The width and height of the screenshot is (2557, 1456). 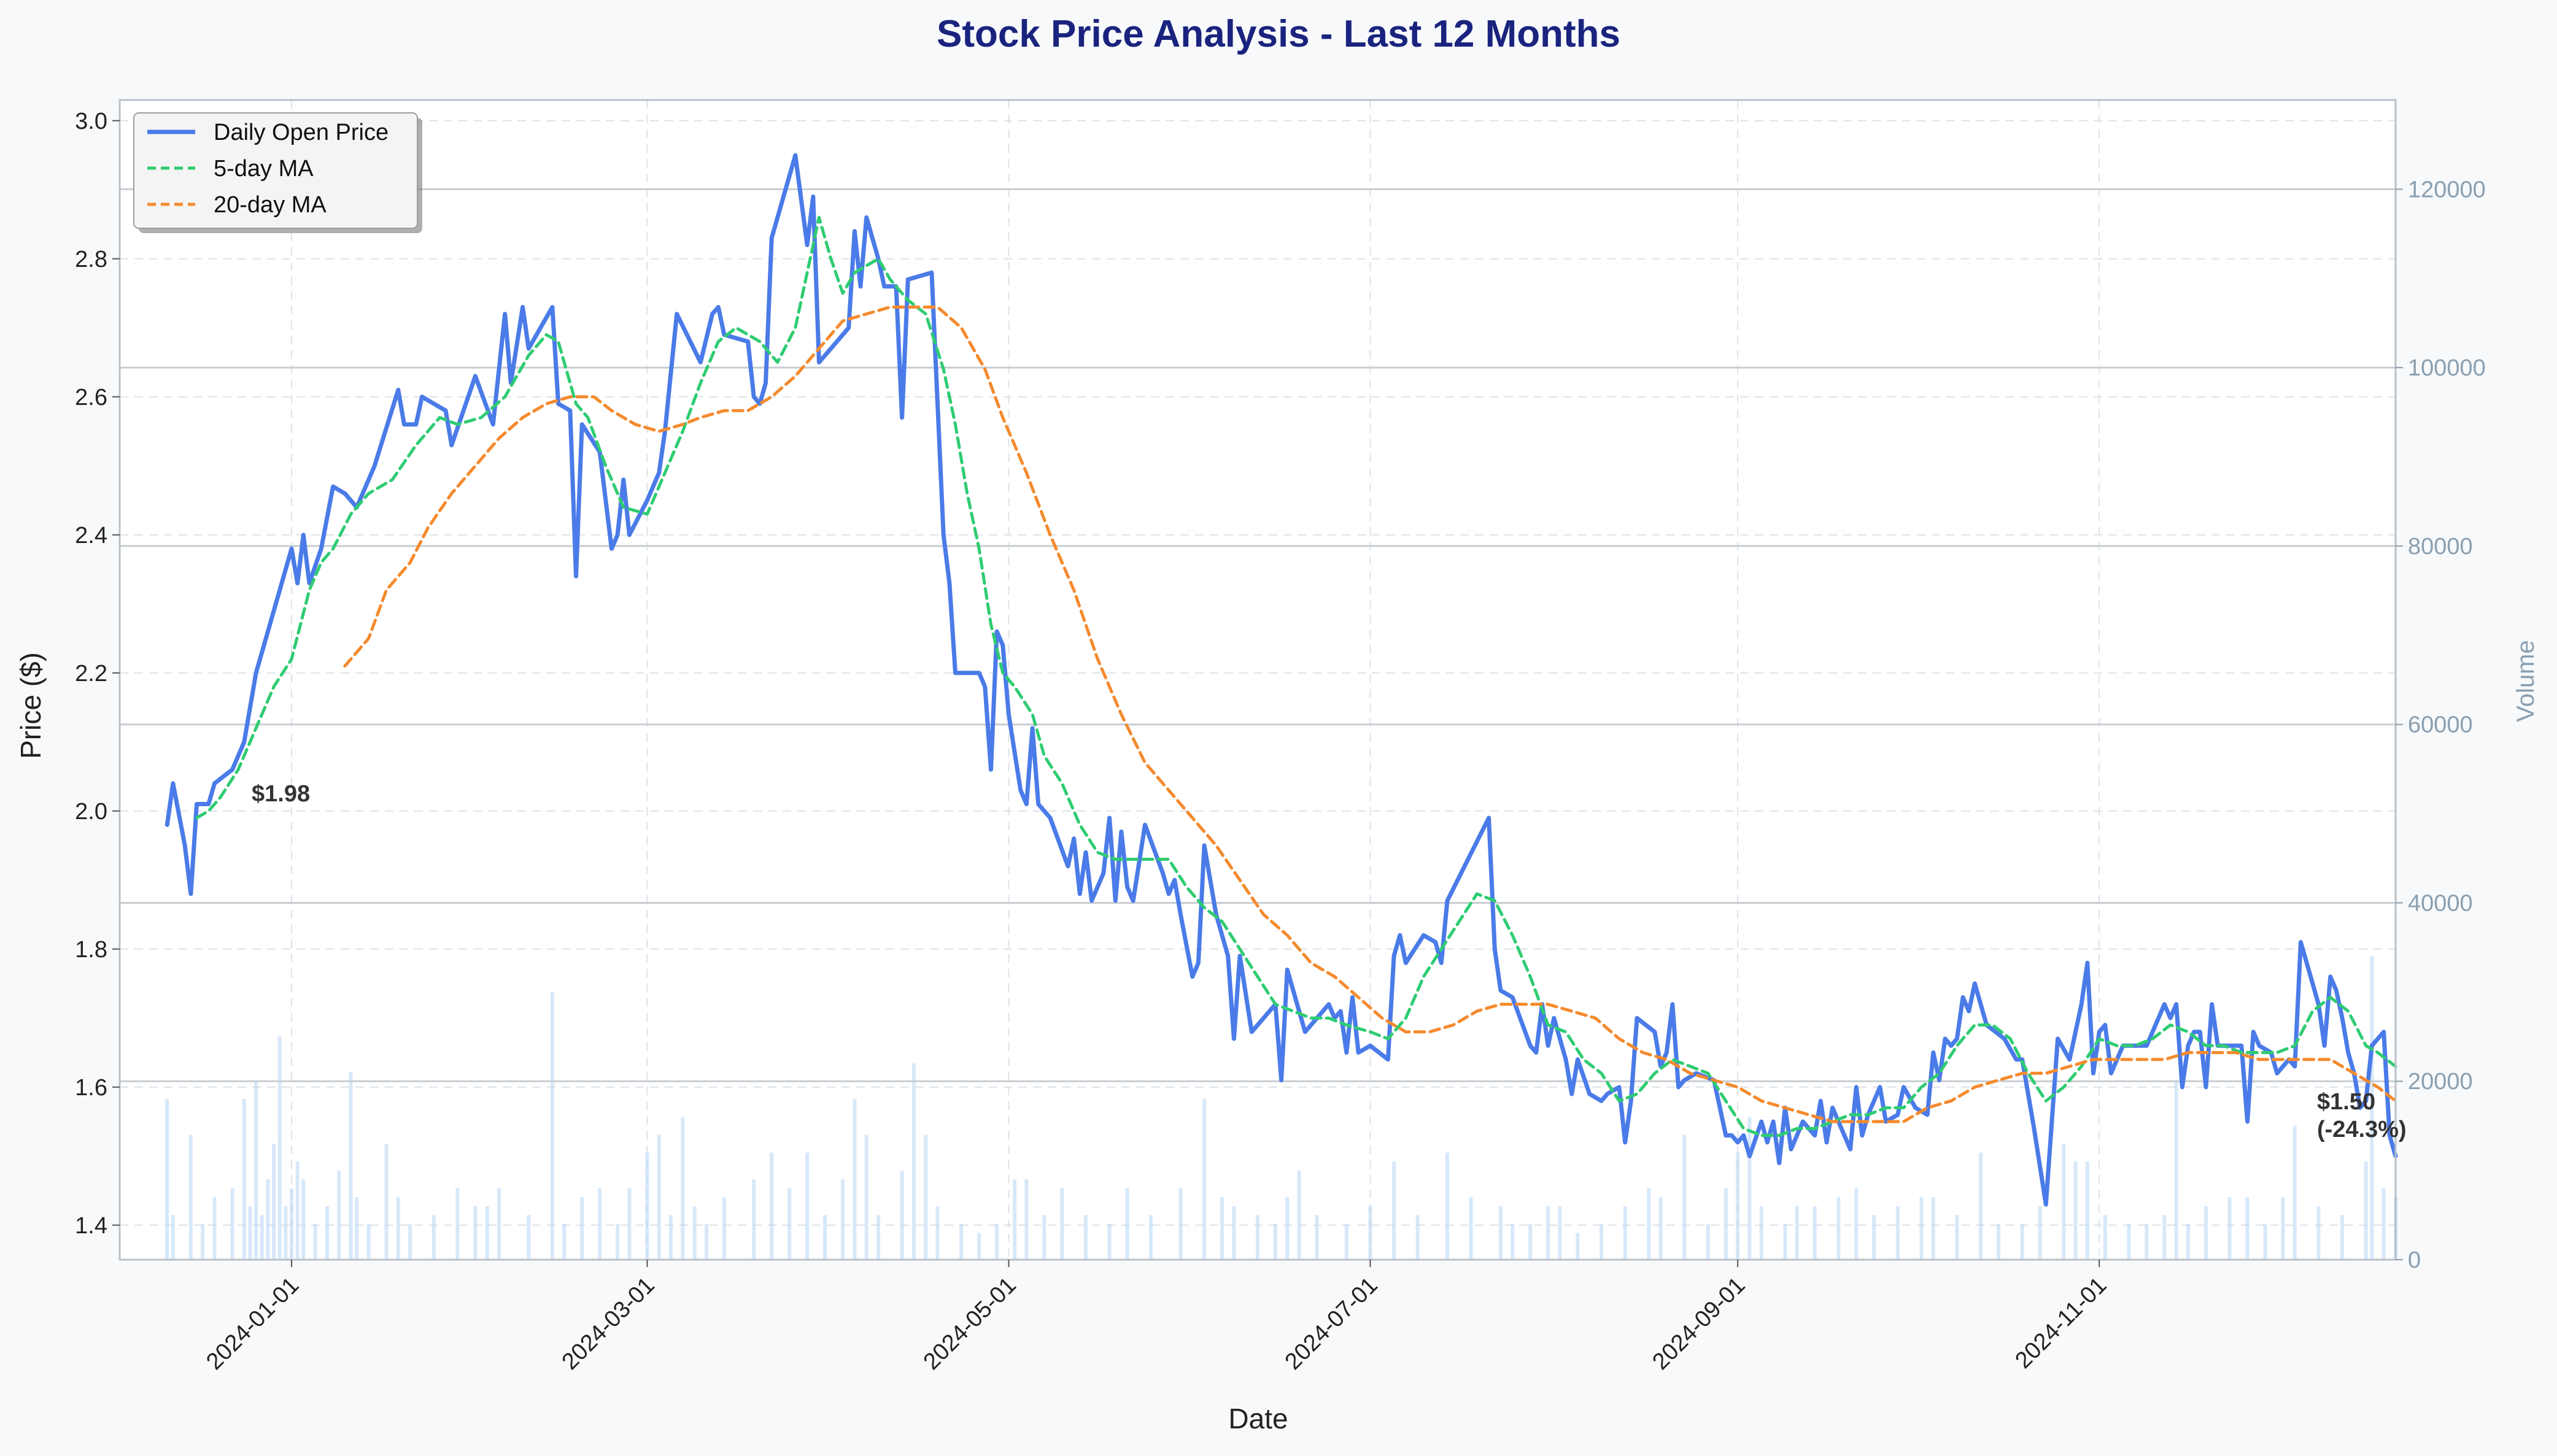 What do you see at coordinates (2447, 189) in the screenshot?
I see `y2-tick-label: 120000` at bounding box center [2447, 189].